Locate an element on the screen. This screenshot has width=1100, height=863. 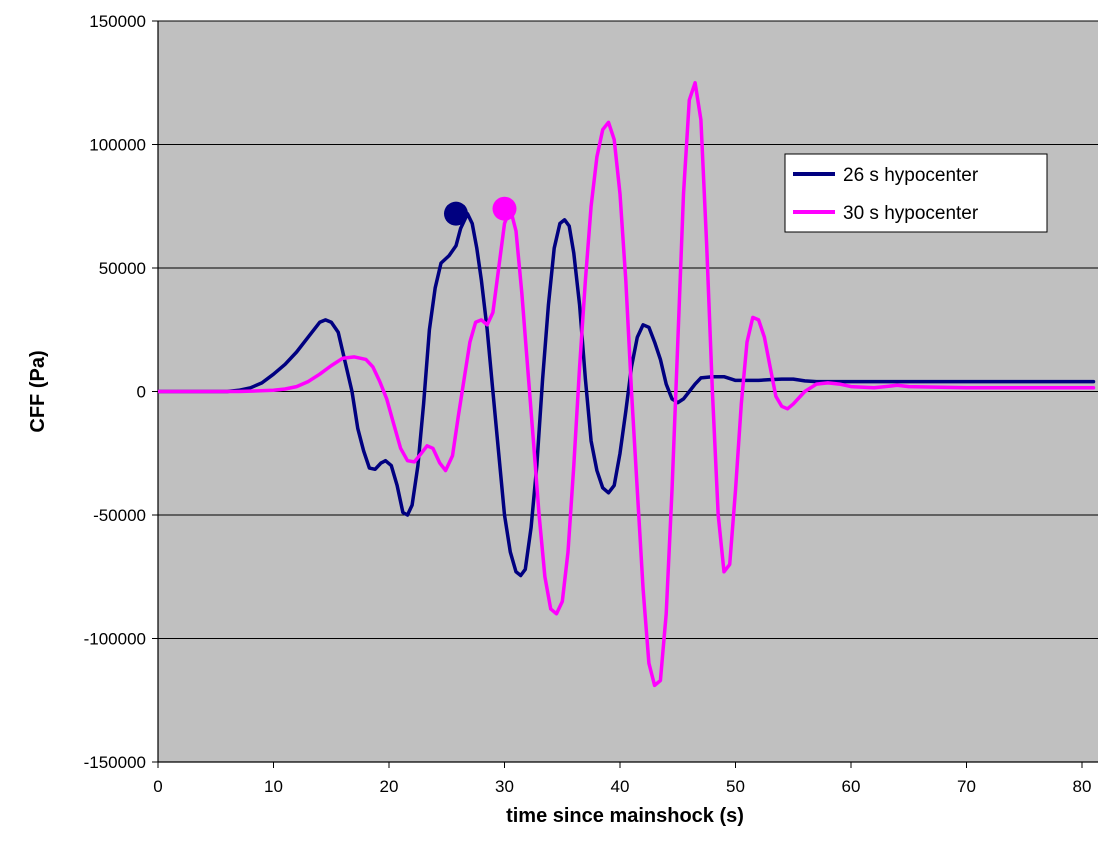
x-axis-title: time since mainshock (s) is located at coordinates (625, 816).